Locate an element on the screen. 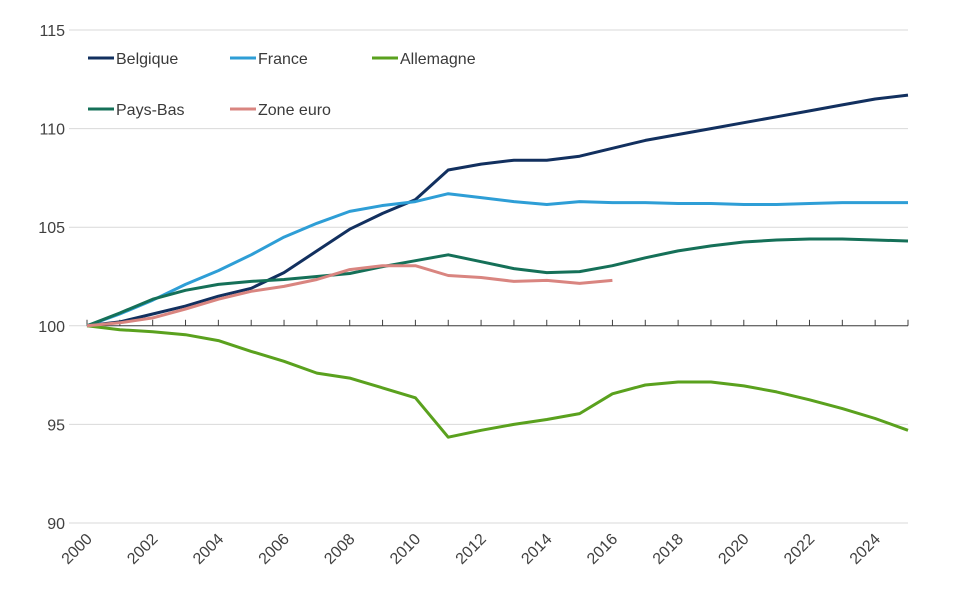  x-tick-label: 2022 is located at coordinates (799, 549).